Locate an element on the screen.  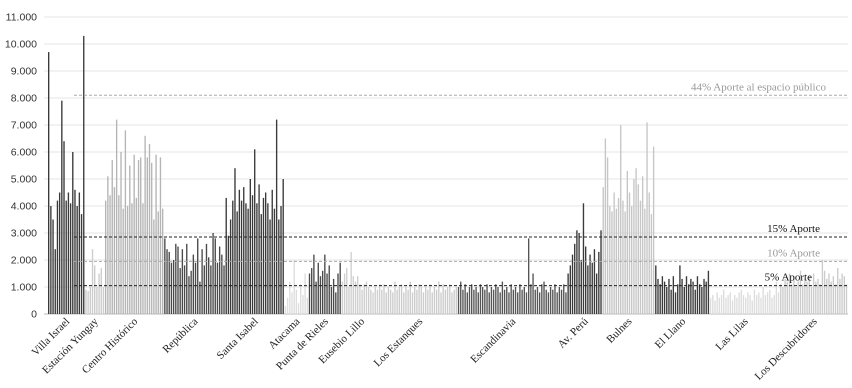
x-category-label: Santa Isabel is located at coordinates (238, 339).